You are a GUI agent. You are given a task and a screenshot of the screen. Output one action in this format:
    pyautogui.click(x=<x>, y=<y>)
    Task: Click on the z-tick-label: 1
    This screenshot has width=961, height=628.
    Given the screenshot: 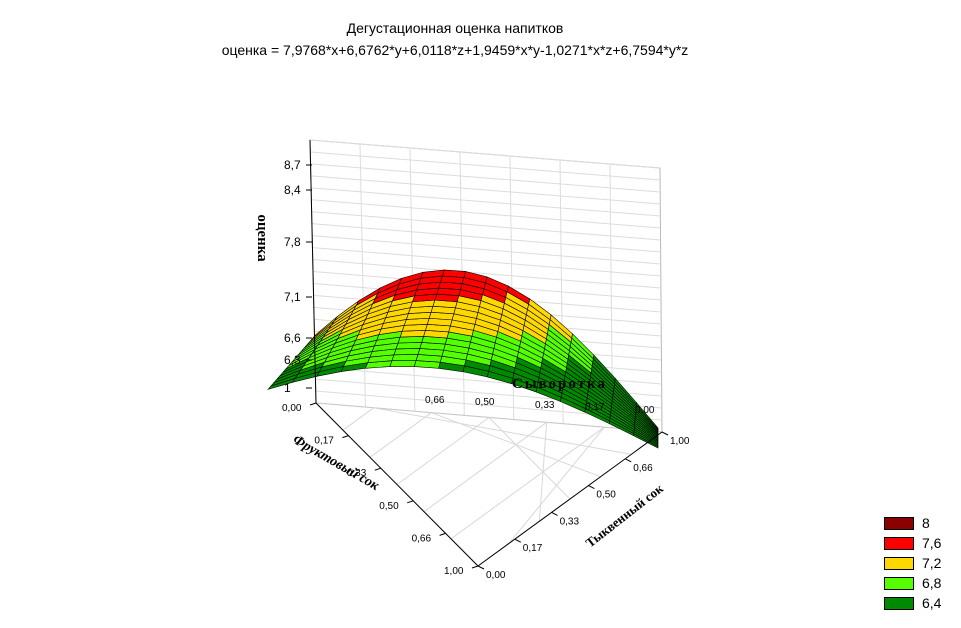 What is the action you would take?
    pyautogui.click(x=287, y=388)
    